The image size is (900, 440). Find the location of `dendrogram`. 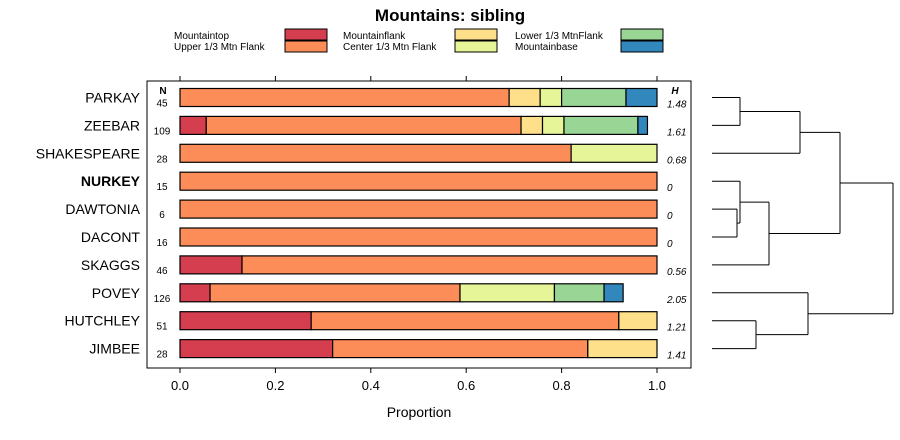

dendrogram is located at coordinates (803, 223).